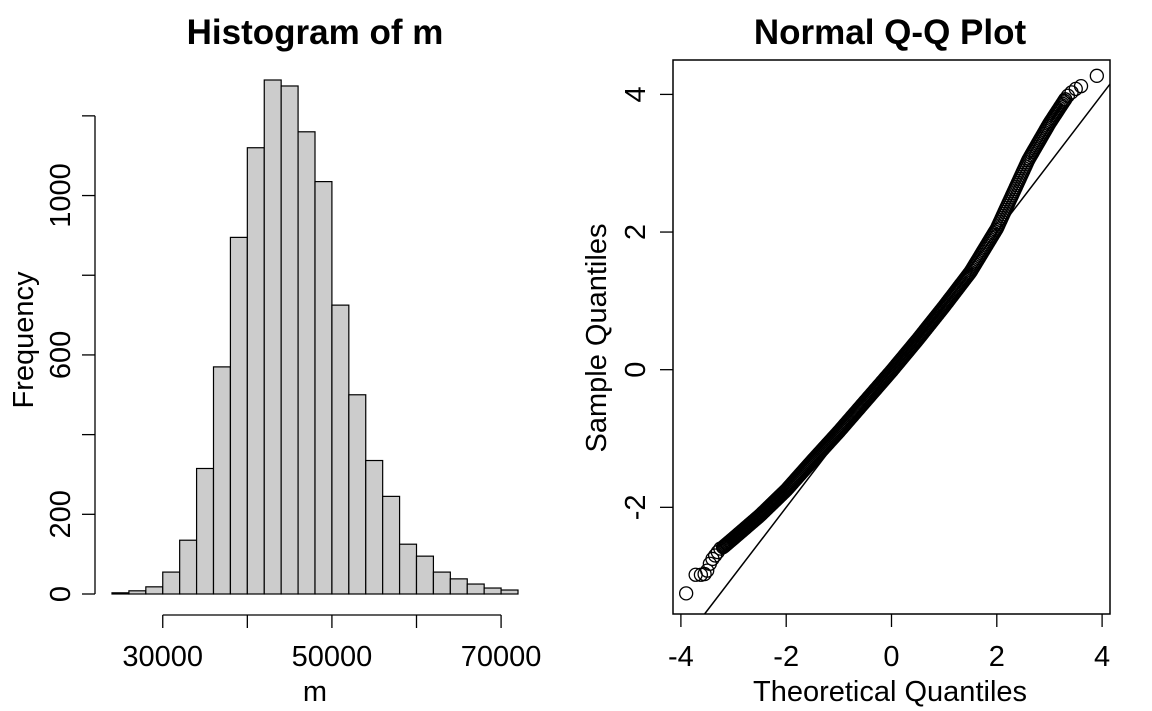 This screenshot has height=711, width=1152. What do you see at coordinates (891, 657) in the screenshot?
I see `qq-x-tick-label: 0` at bounding box center [891, 657].